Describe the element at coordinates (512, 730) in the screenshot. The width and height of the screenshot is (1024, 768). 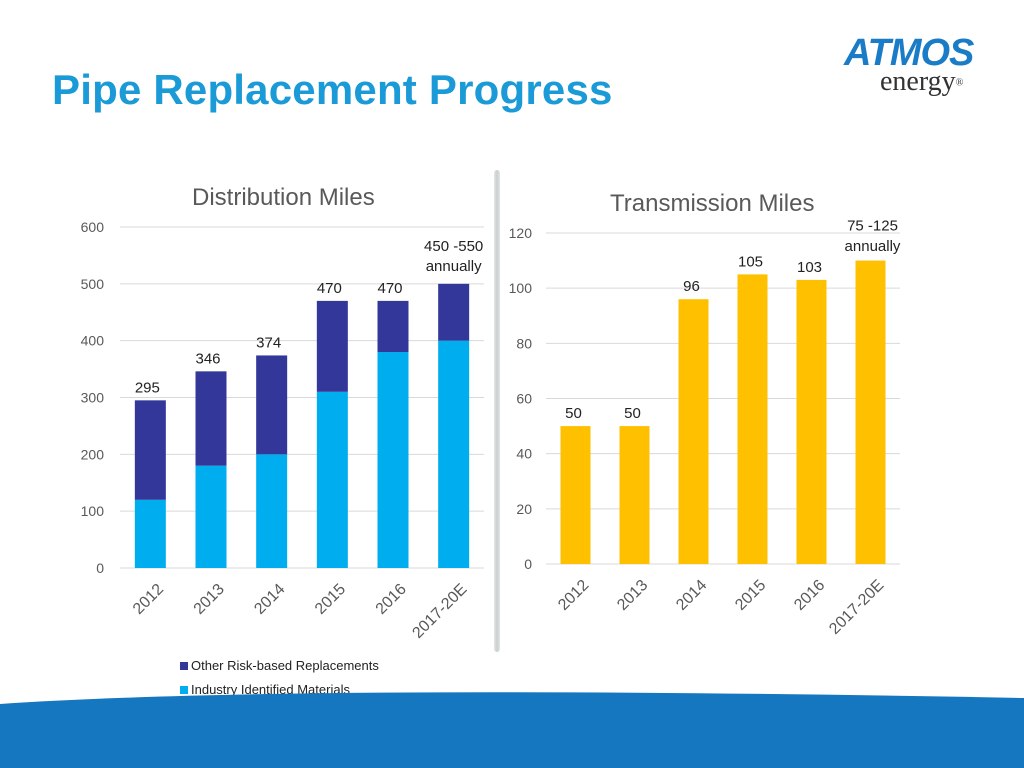
I see `footer-wave` at that location.